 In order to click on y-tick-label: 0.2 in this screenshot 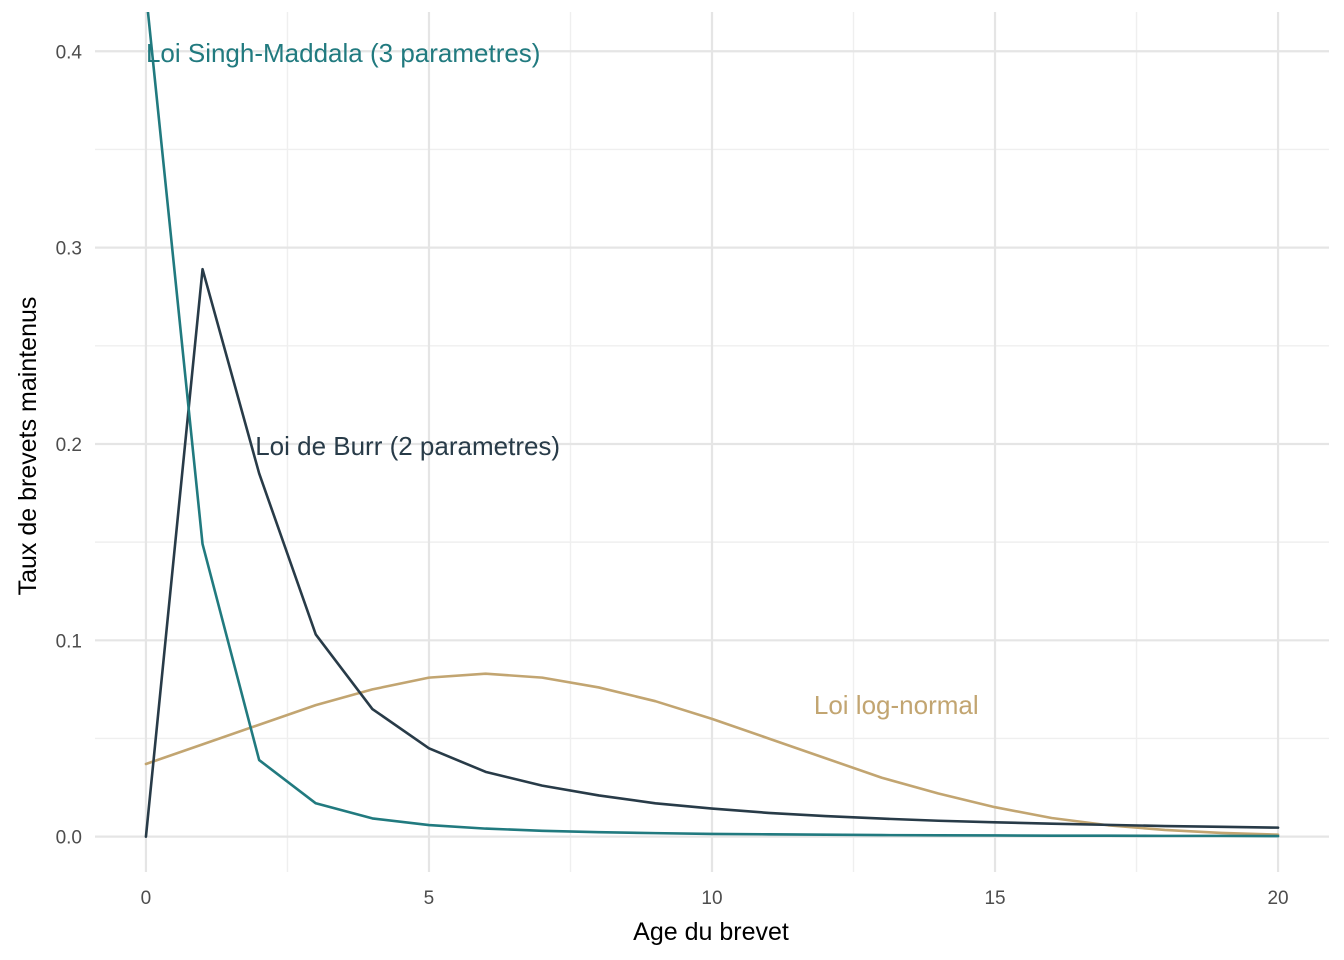, I will do `click(69, 445)`.